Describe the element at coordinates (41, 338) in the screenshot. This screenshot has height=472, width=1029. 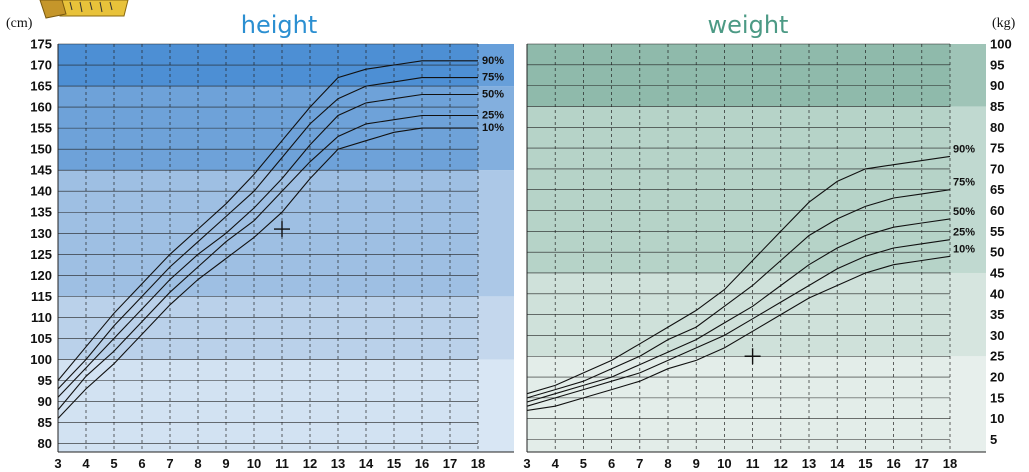
I see `height-y-tick-label: 105` at that location.